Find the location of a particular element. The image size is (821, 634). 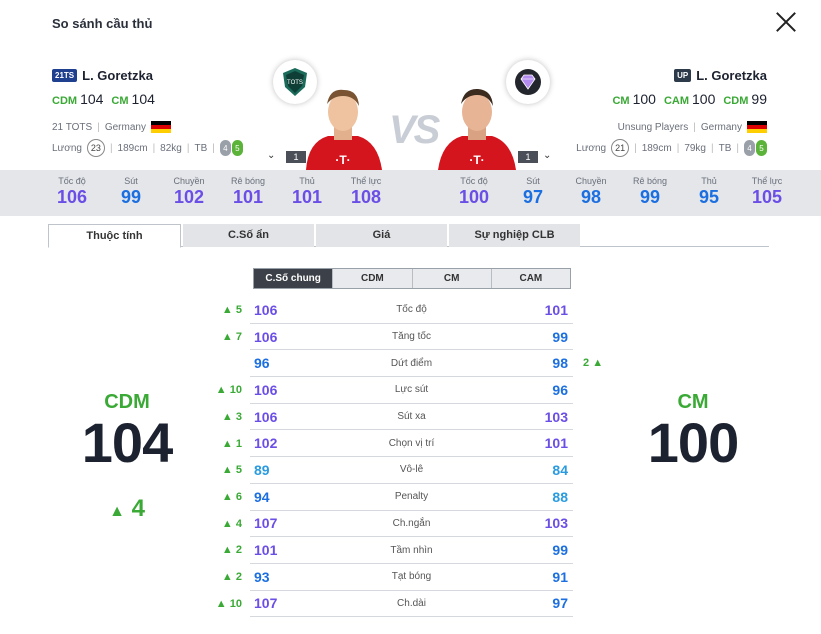

left-summary-stat: Rê bóng 101 is located at coordinates (248, 192).